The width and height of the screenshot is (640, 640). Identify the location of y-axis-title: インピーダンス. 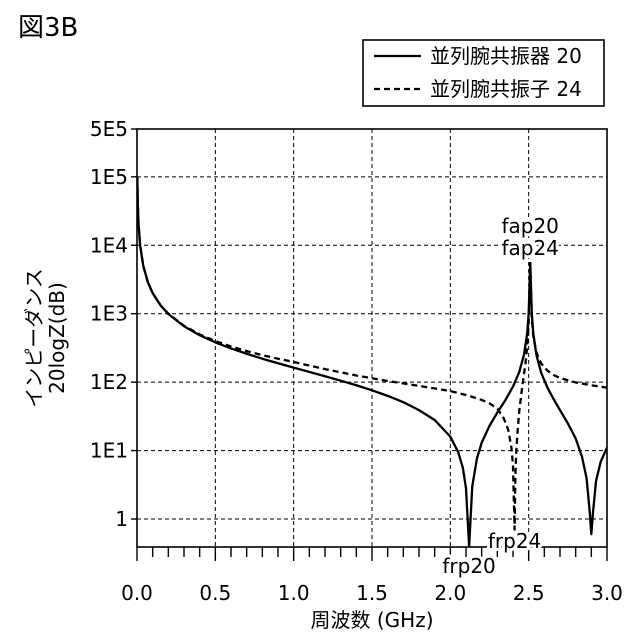
(34, 338).